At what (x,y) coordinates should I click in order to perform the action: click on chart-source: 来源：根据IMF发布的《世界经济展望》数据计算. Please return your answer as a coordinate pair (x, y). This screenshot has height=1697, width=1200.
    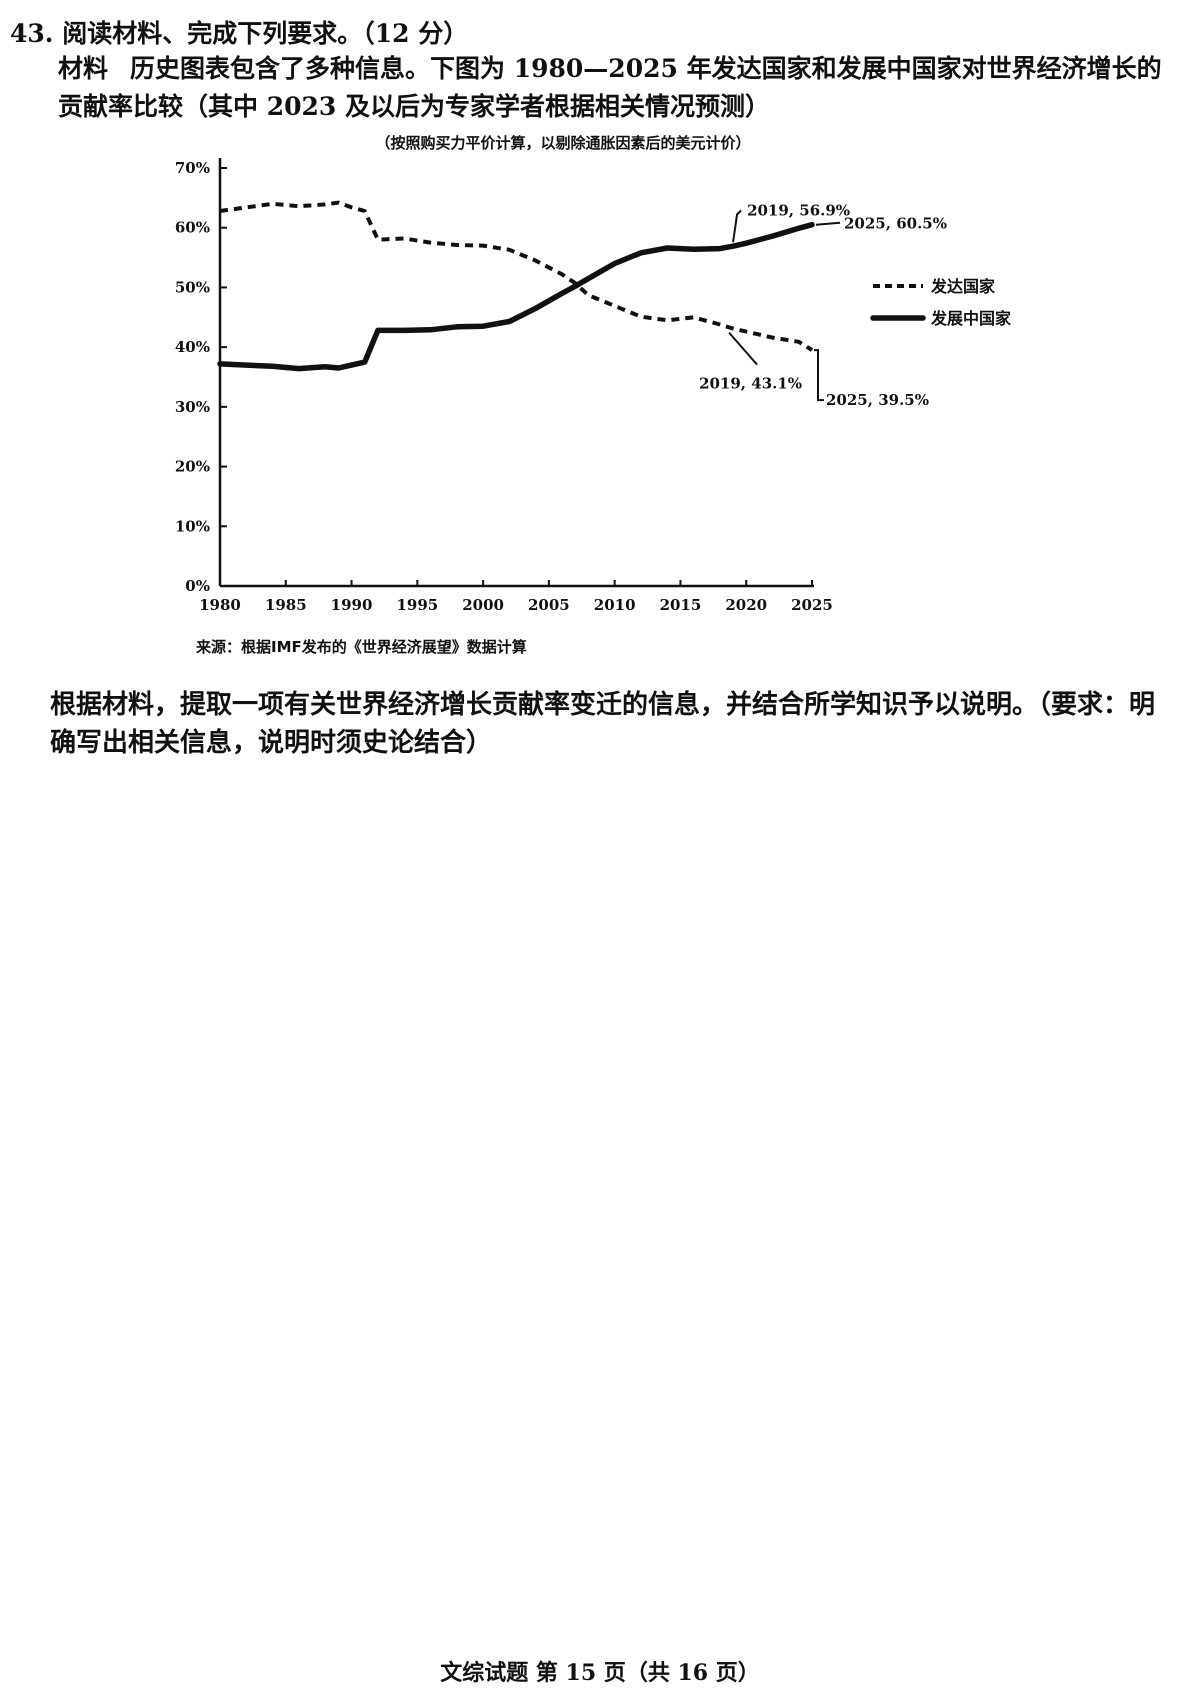
    Looking at the image, I should click on (361, 647).